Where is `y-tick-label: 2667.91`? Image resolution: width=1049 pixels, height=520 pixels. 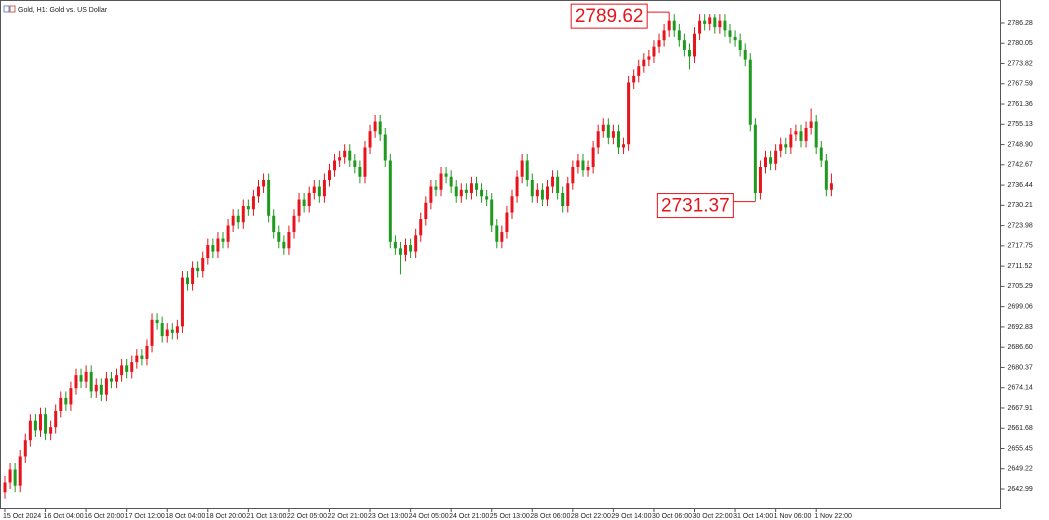
y-tick-label: 2667.91 is located at coordinates (1020, 408).